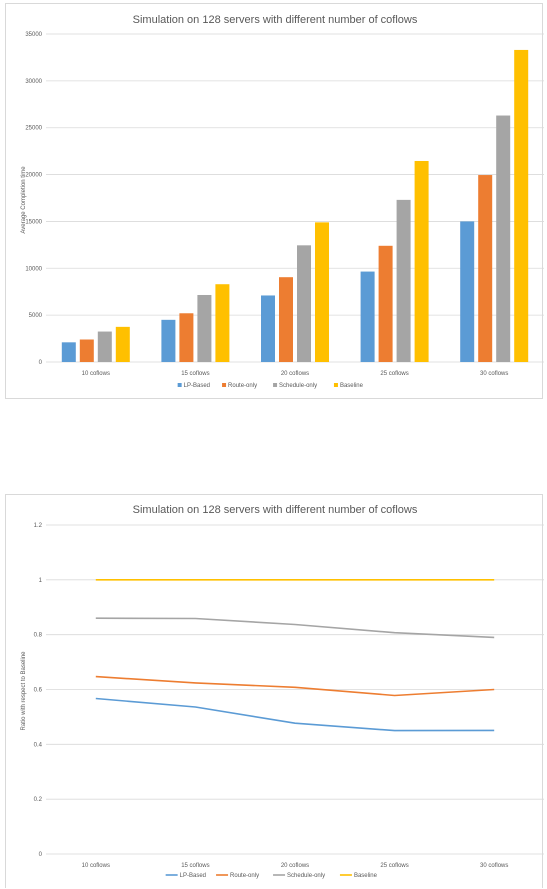  What do you see at coordinates (295, 628) in the screenshot?
I see `line-series-schedule-only` at bounding box center [295, 628].